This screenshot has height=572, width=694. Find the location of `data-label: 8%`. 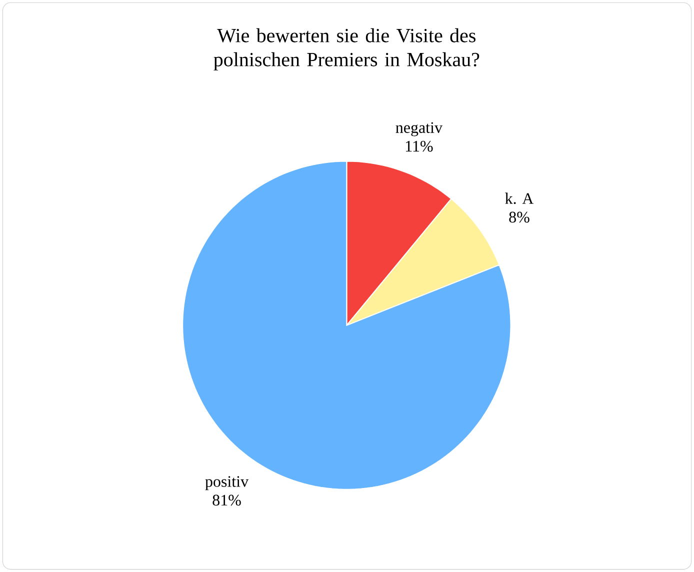

data-label: 8% is located at coordinates (519, 217).